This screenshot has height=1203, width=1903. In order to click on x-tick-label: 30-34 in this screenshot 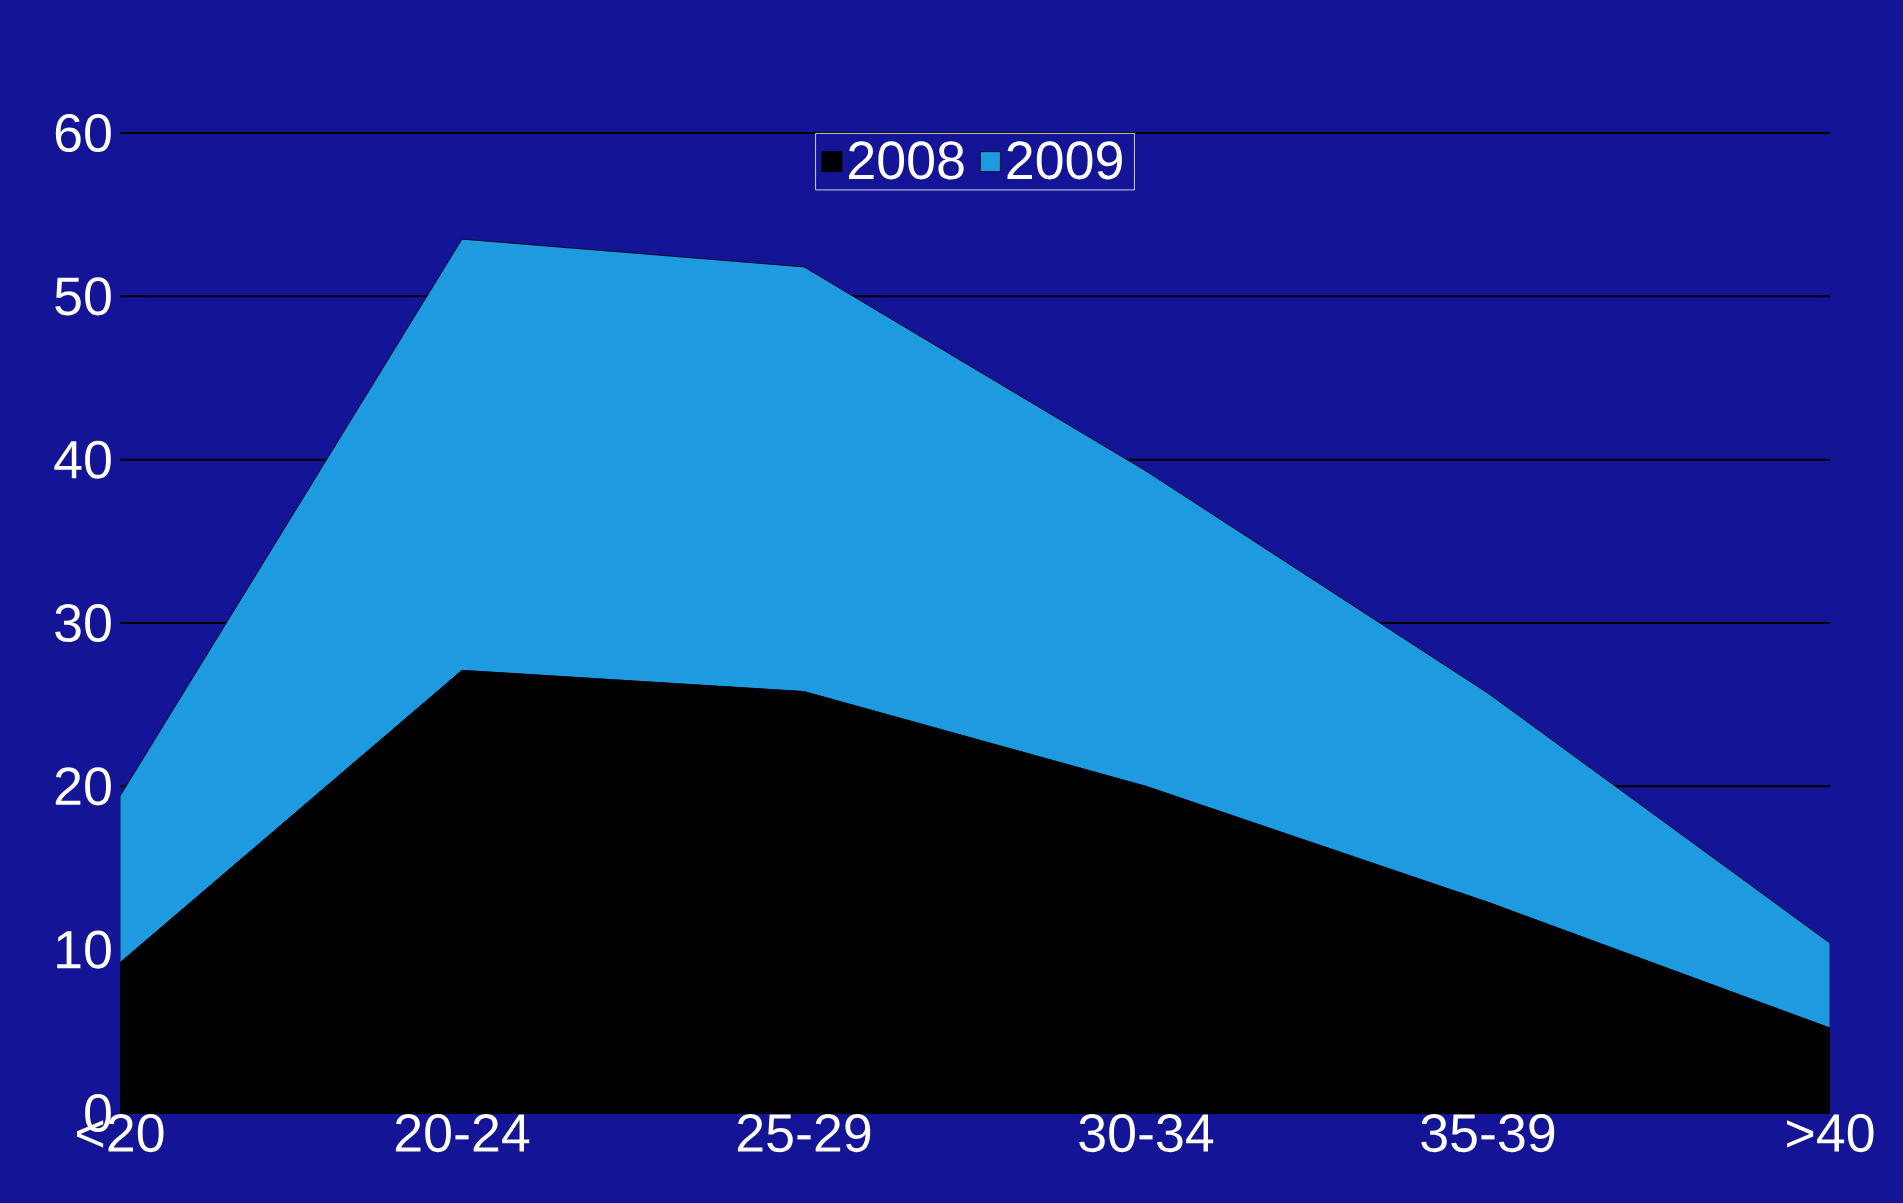, I will do `click(1146, 1133)`.